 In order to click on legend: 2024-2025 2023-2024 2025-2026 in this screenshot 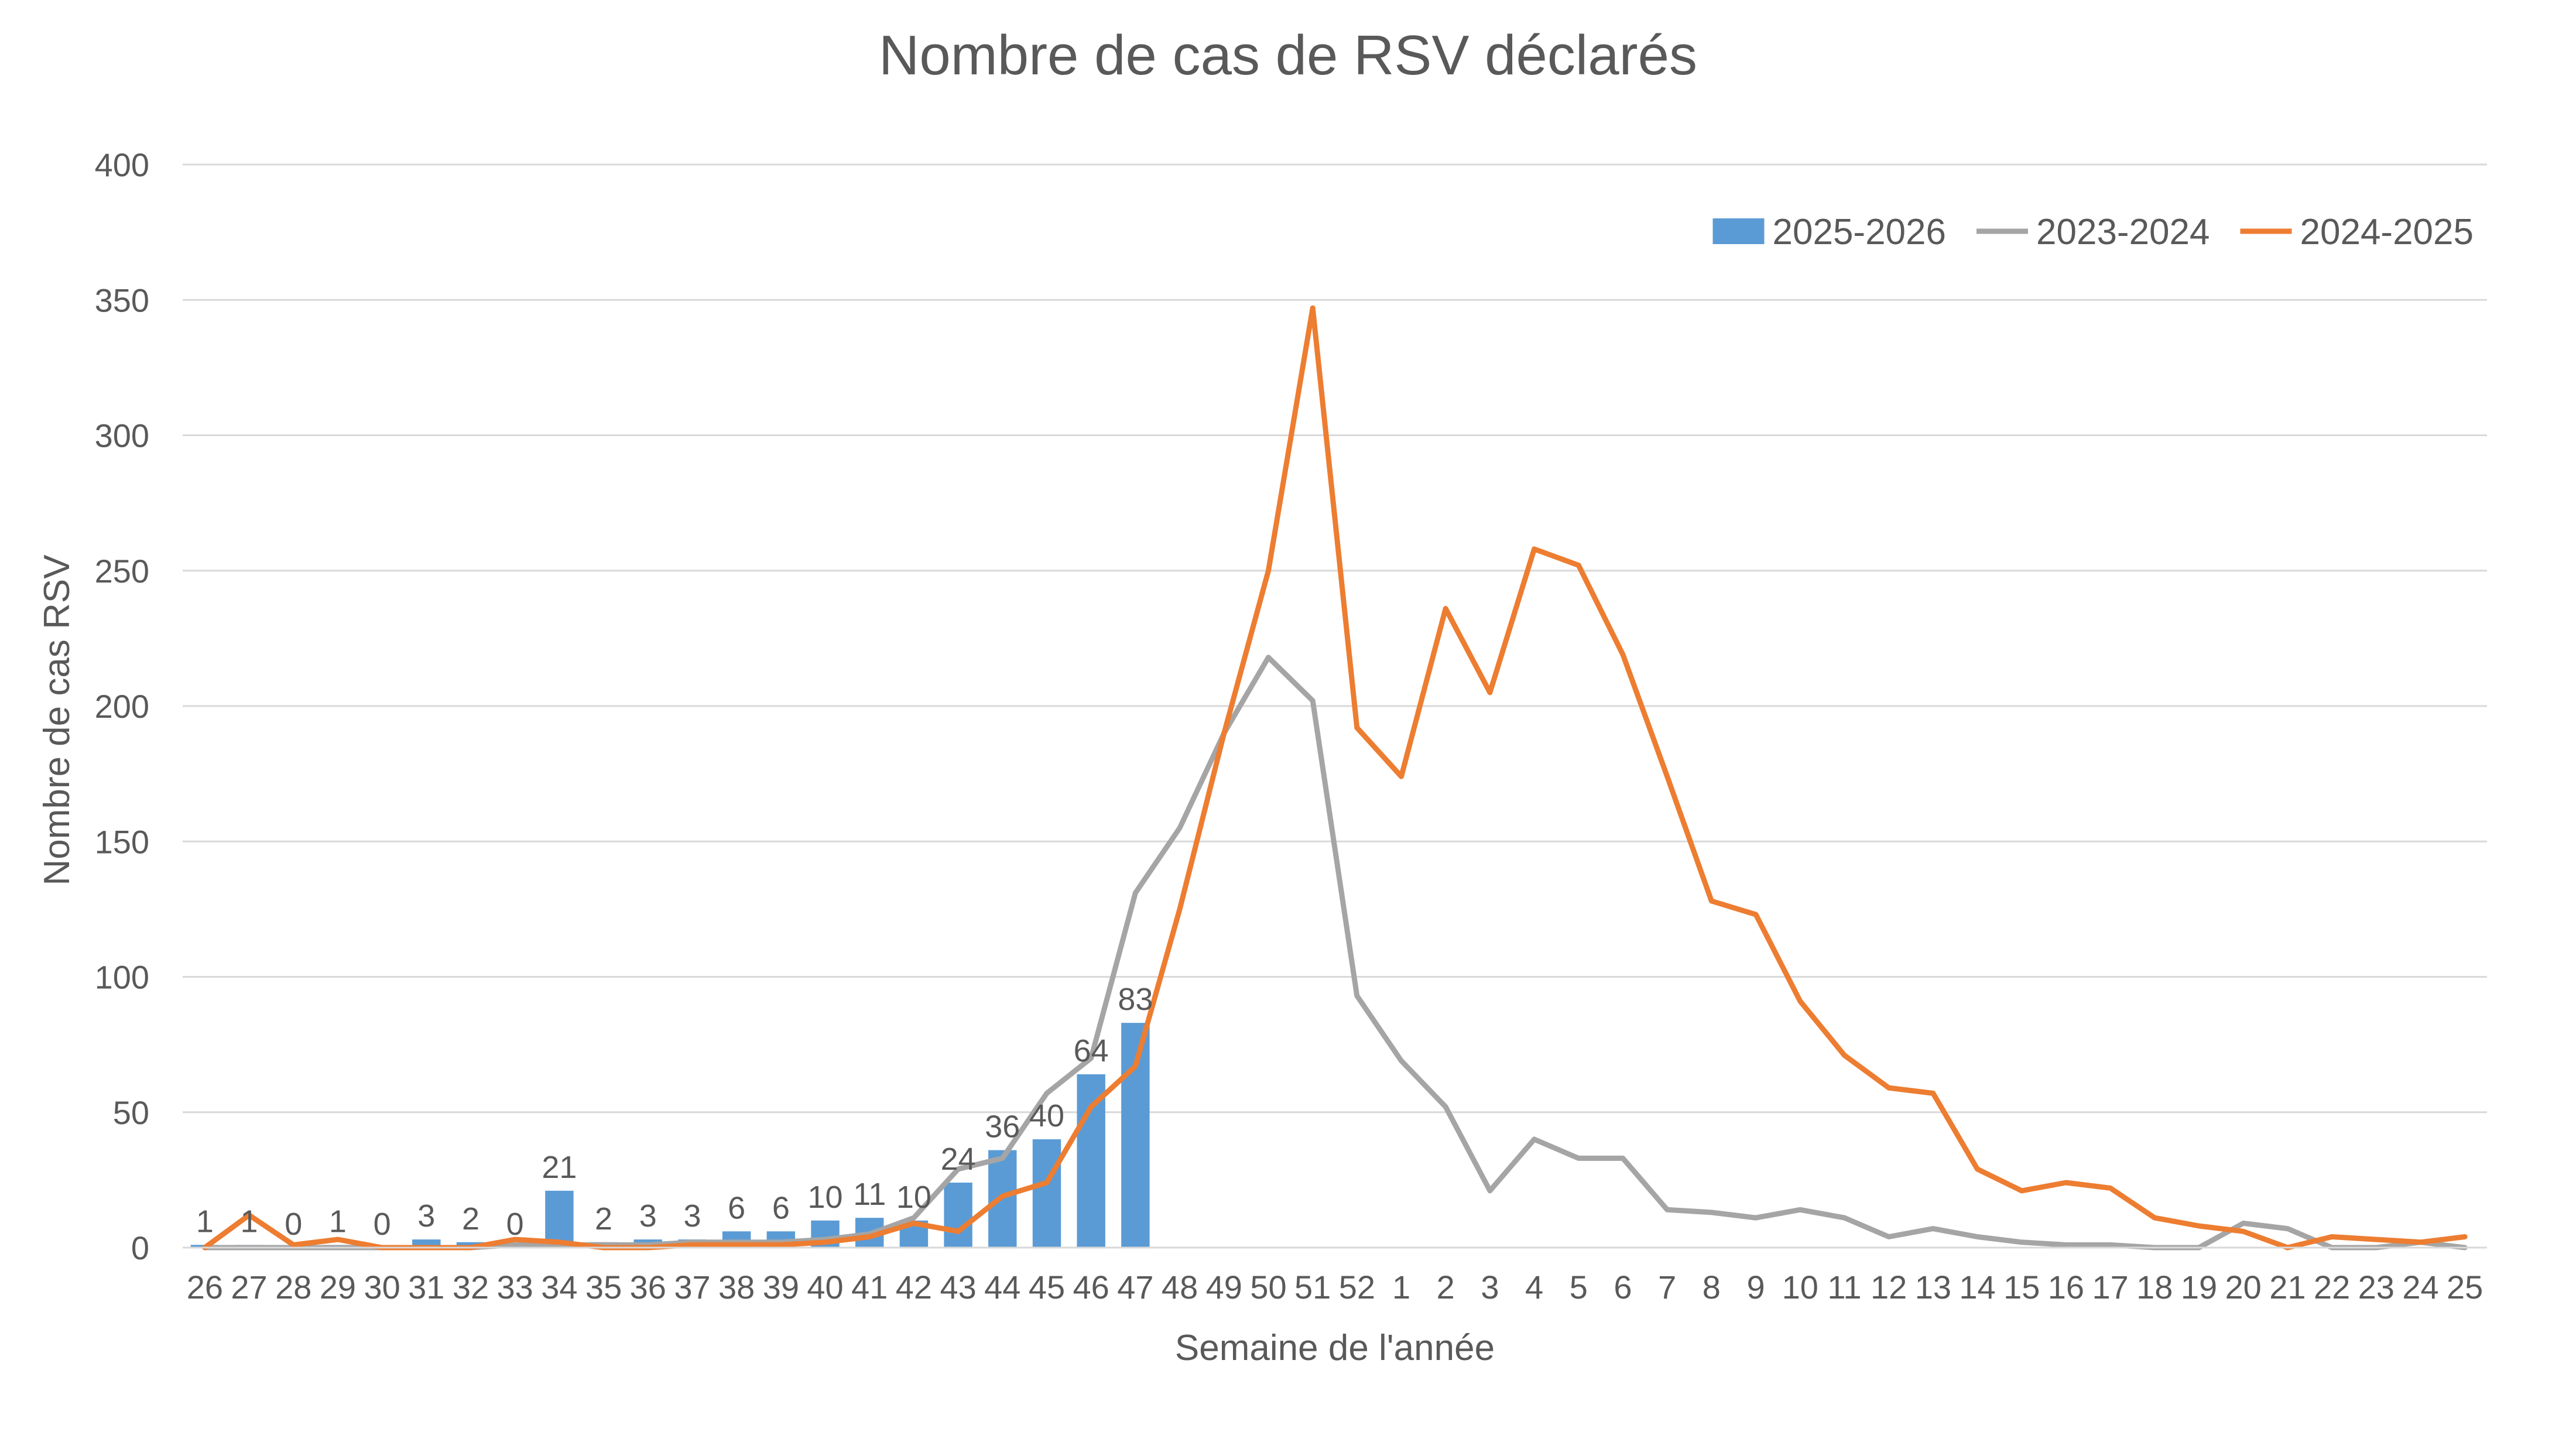, I will do `click(2093, 232)`.